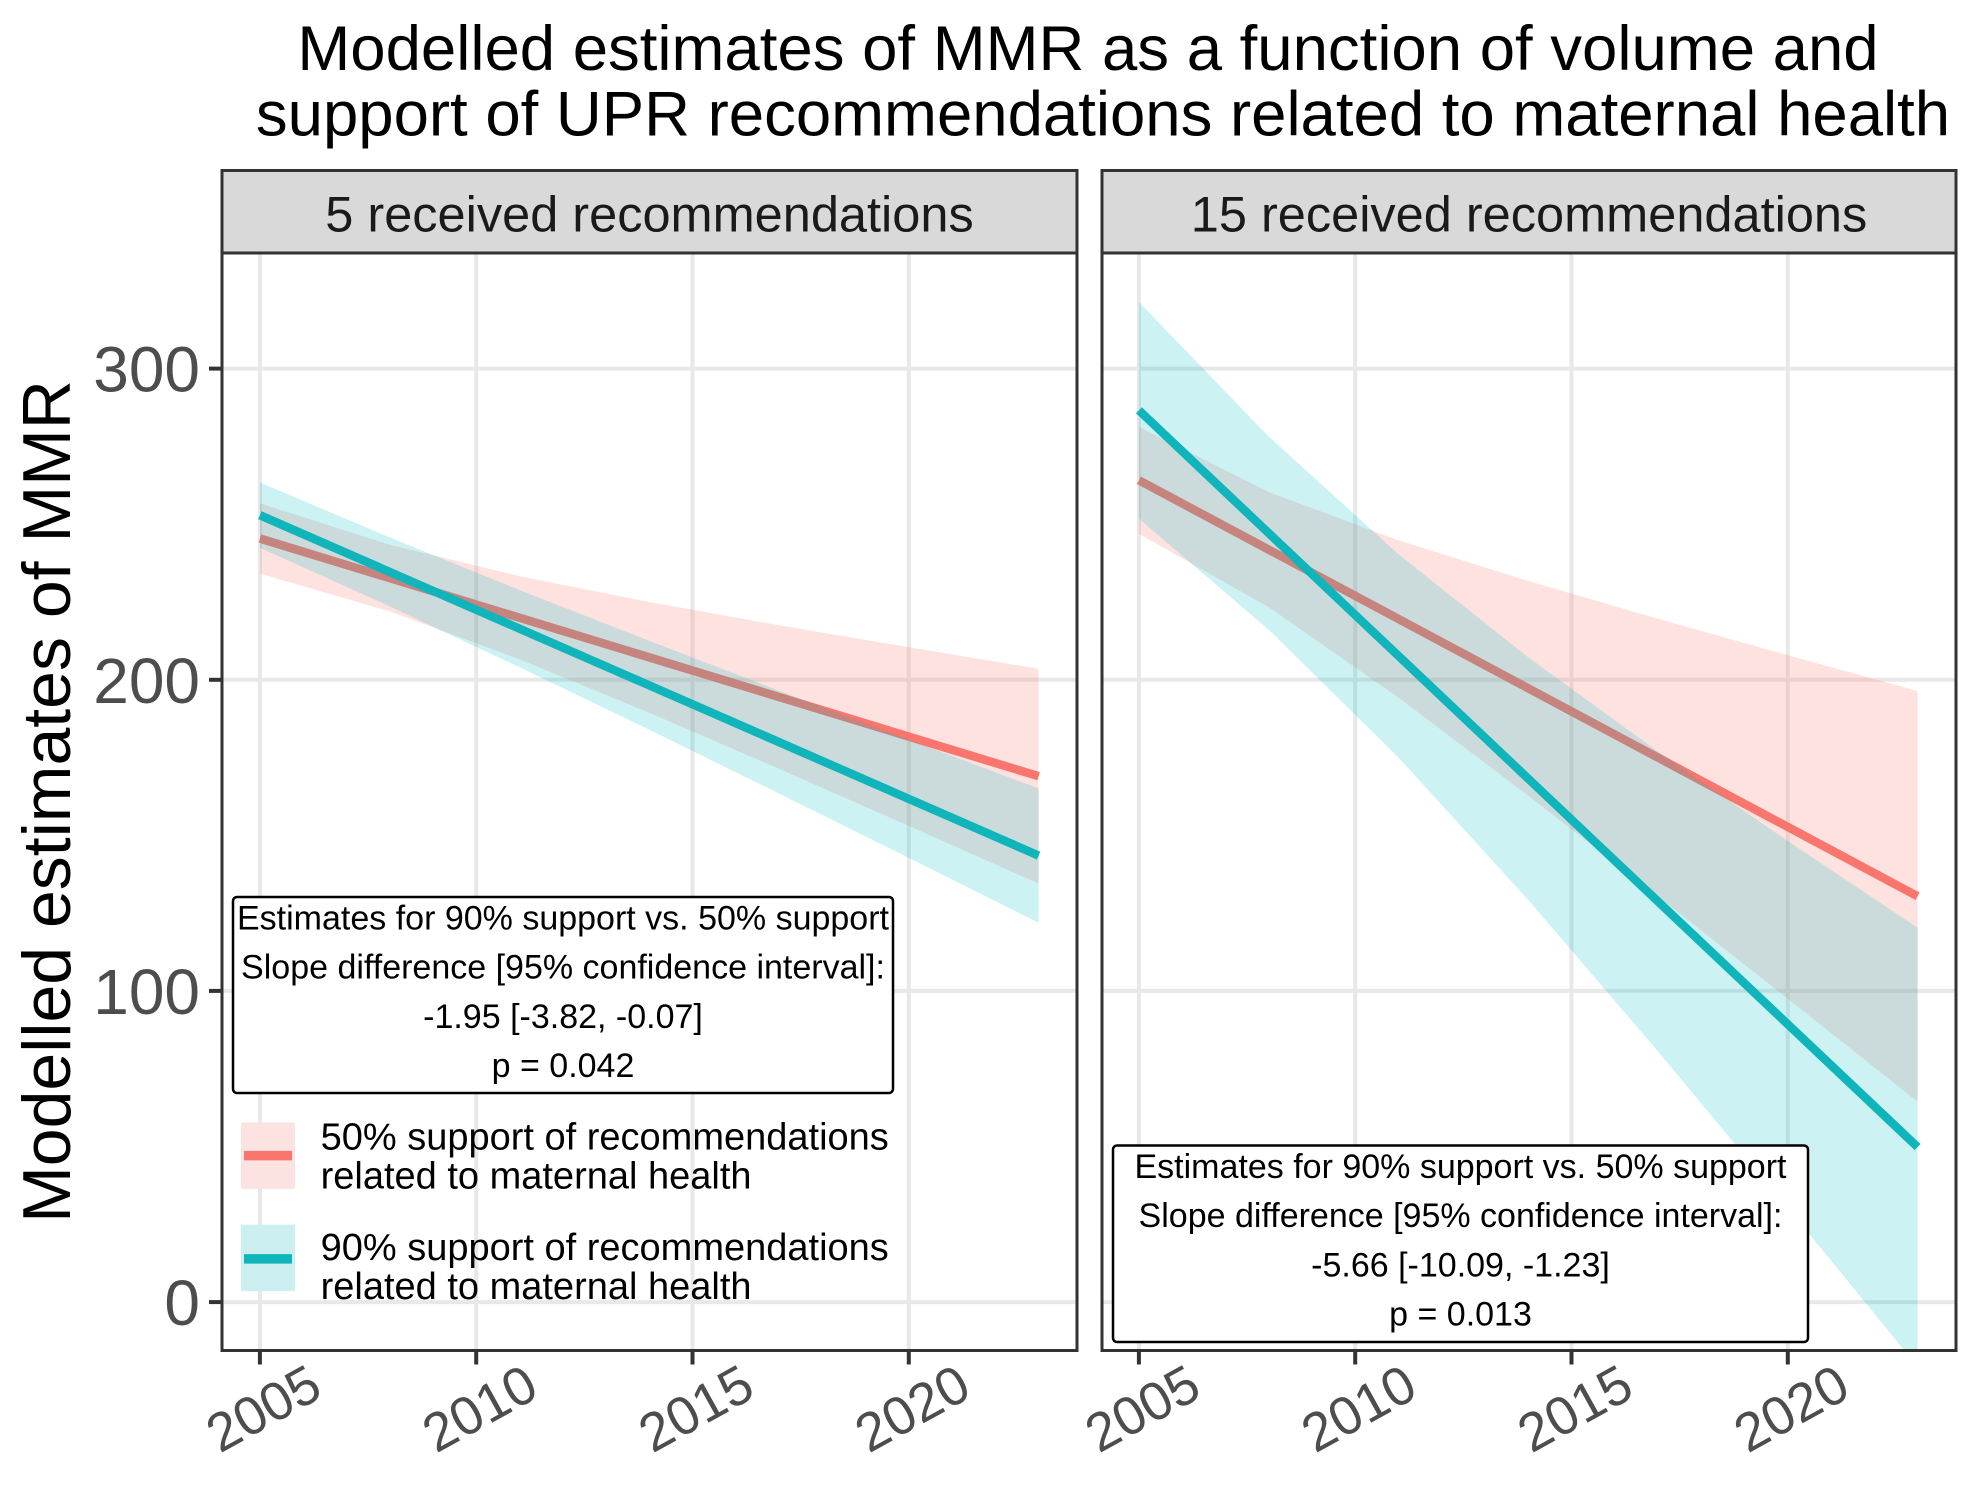  What do you see at coordinates (47, 801) in the screenshot?
I see `svg-text: Modelled estimates of MMR` at bounding box center [47, 801].